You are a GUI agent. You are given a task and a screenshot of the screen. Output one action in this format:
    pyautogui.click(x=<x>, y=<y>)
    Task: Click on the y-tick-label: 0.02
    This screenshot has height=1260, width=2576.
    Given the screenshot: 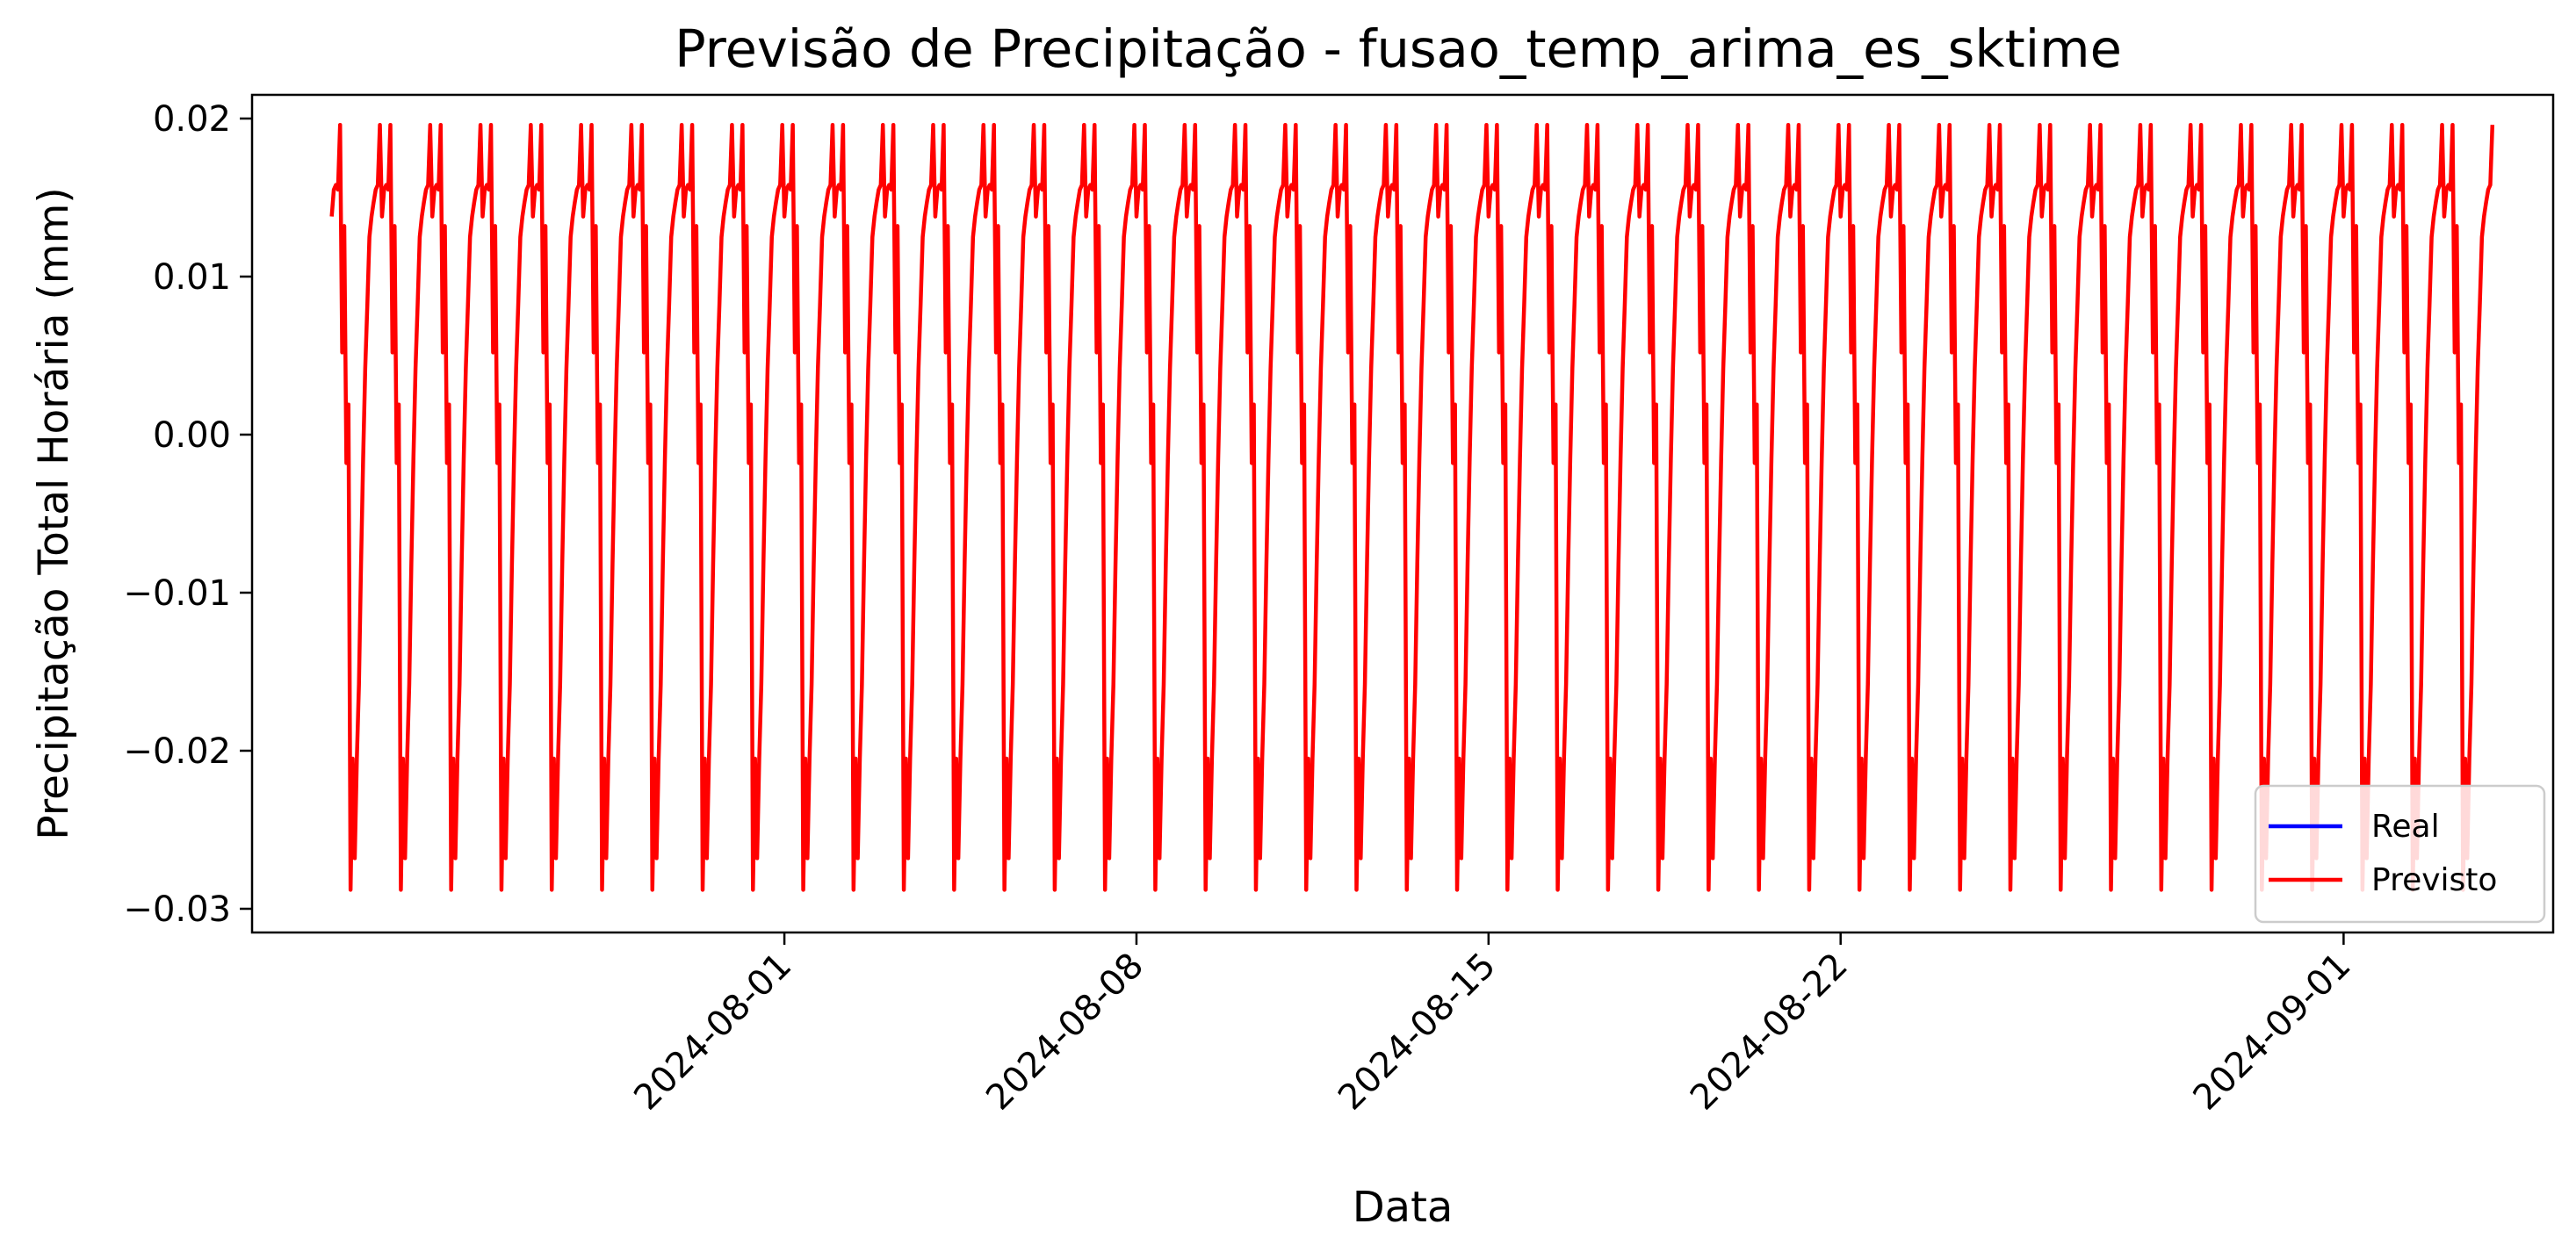 What is the action you would take?
    pyautogui.click(x=192, y=119)
    